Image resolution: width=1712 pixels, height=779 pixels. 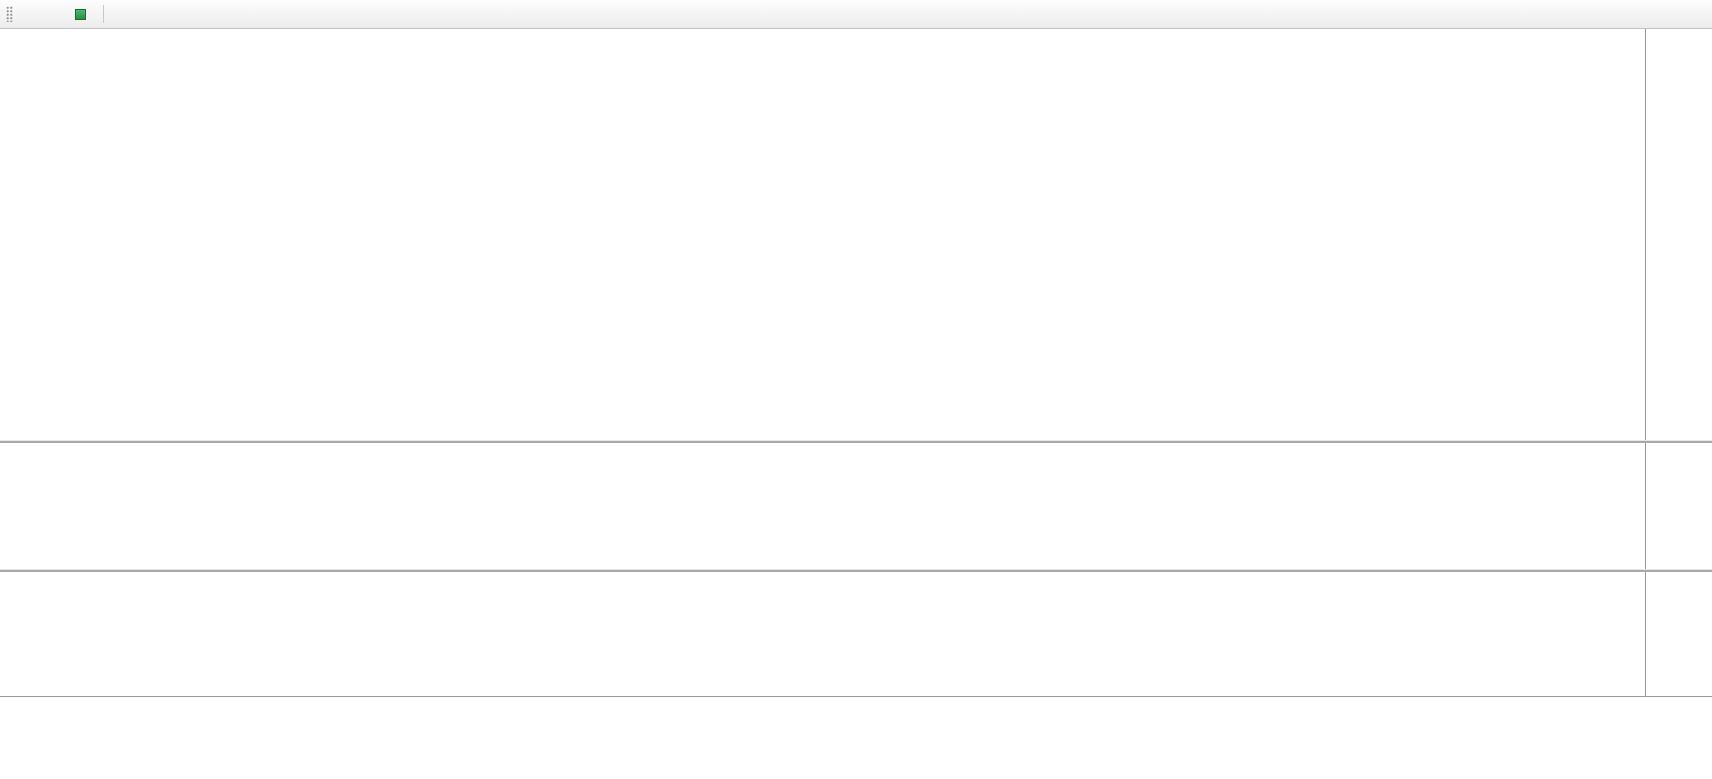 What do you see at coordinates (12, 39) in the screenshot?
I see `chart-header` at bounding box center [12, 39].